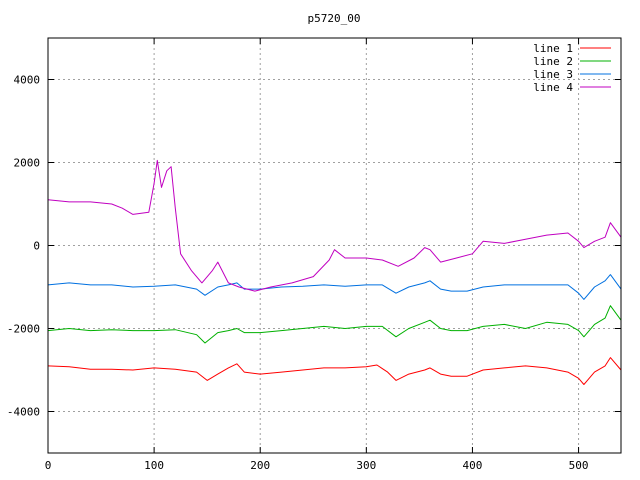 This screenshot has width=640, height=480. I want to click on chart-title: p5720_00, so click(334, 18).